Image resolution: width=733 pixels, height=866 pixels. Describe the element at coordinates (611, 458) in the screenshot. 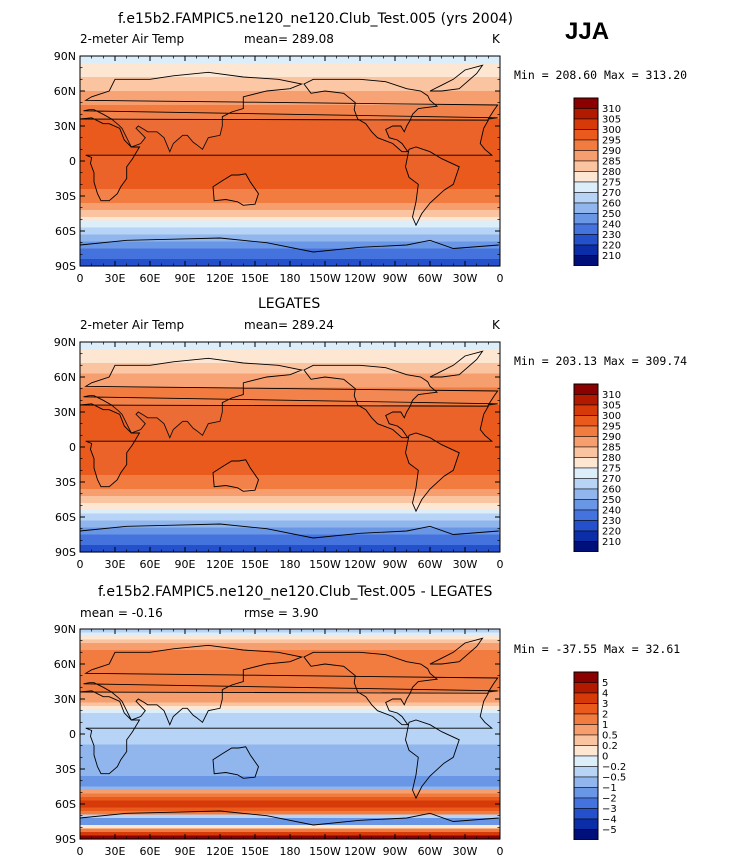

I see `colorbar-label: 280` at that location.